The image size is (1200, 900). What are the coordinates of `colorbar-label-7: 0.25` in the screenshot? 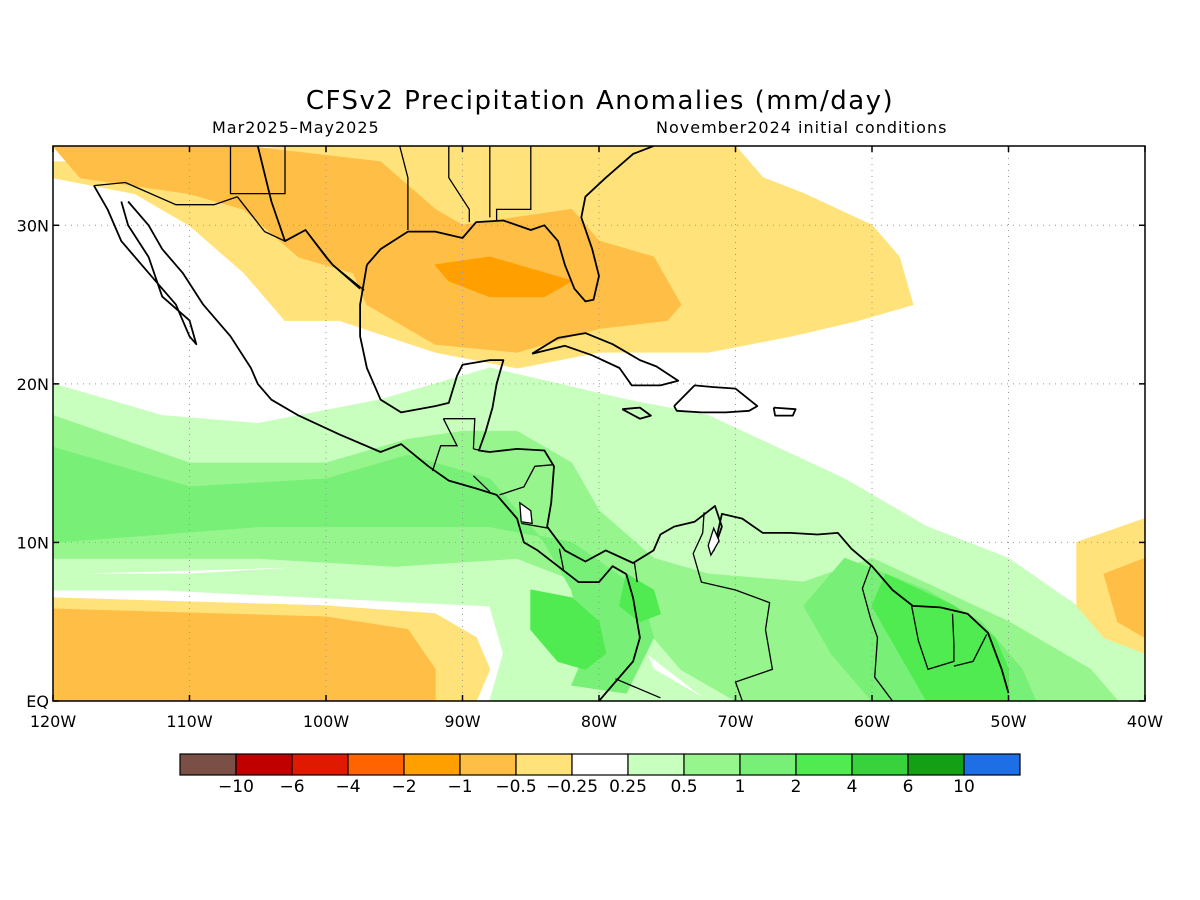 It's located at (628, 787).